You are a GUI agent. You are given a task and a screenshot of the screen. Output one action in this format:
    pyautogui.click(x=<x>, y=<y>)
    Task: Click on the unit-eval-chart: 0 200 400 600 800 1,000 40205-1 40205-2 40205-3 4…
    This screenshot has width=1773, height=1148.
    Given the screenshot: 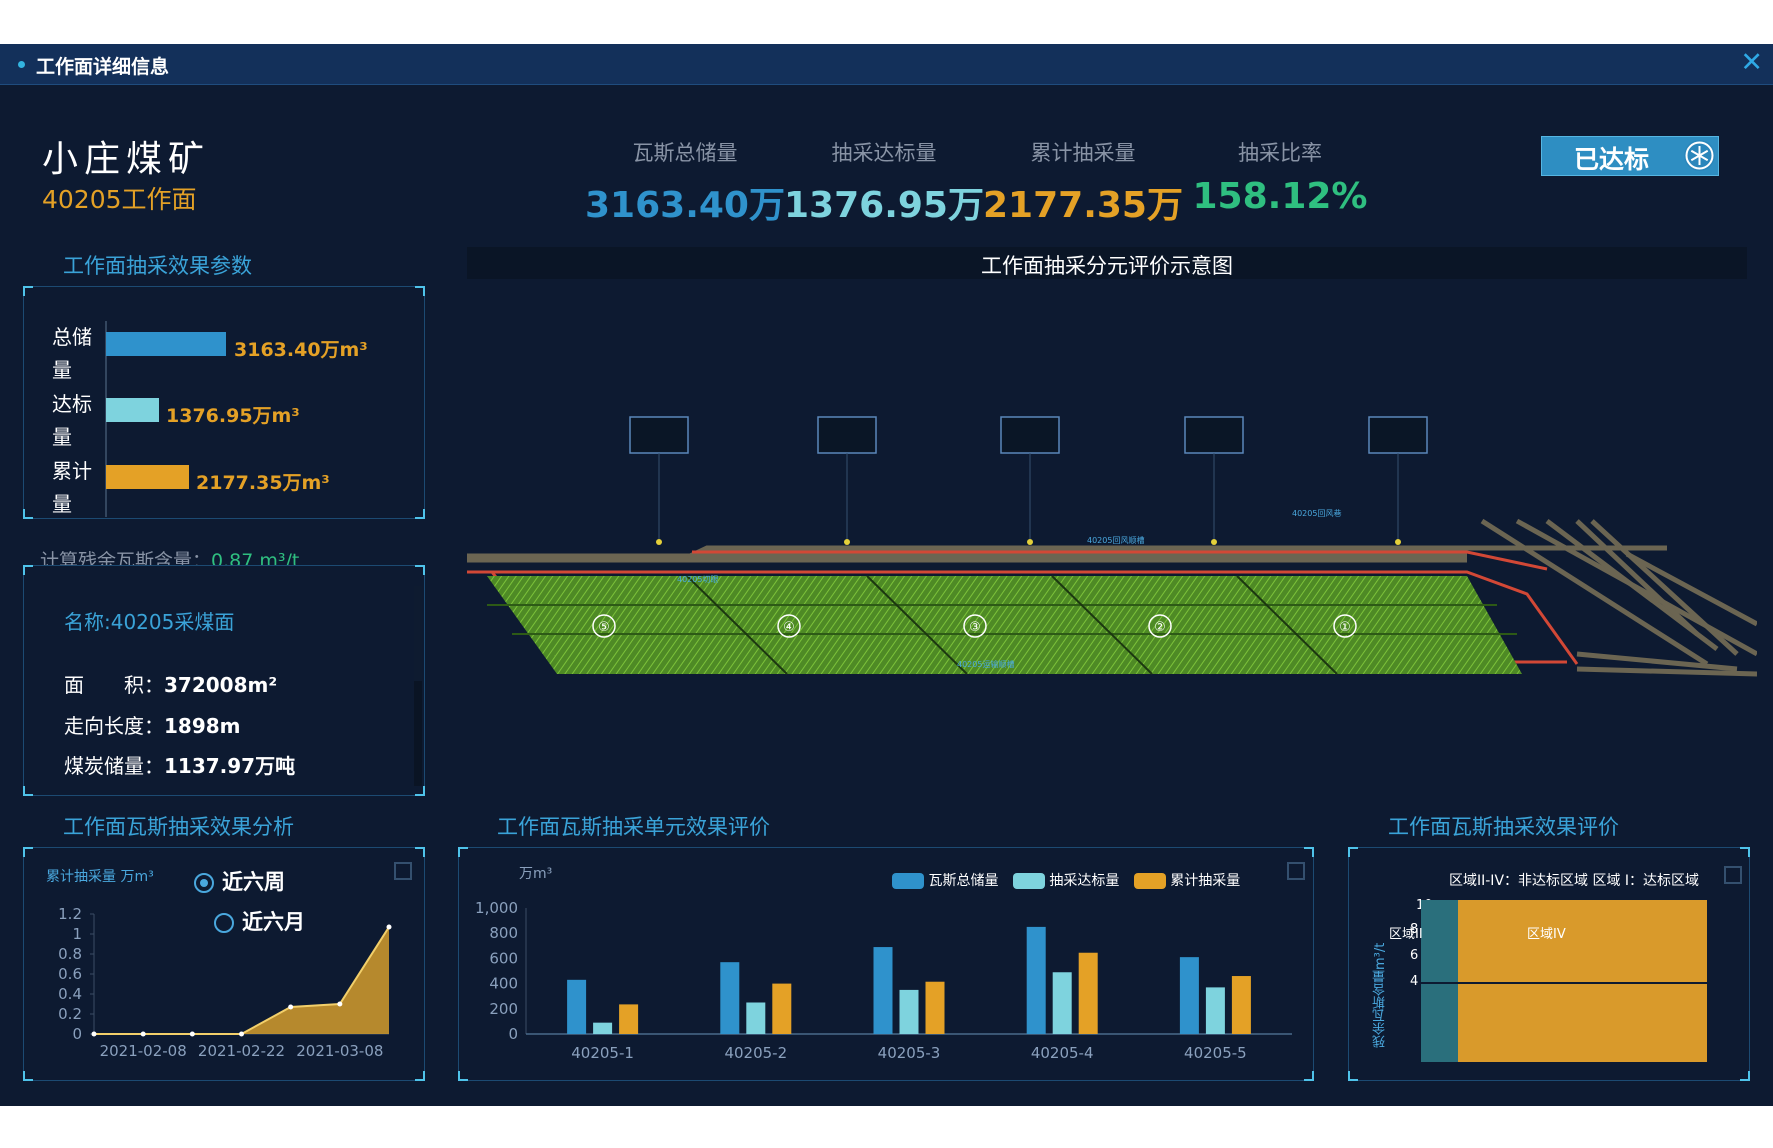 What is the action you would take?
    pyautogui.click(x=883, y=980)
    